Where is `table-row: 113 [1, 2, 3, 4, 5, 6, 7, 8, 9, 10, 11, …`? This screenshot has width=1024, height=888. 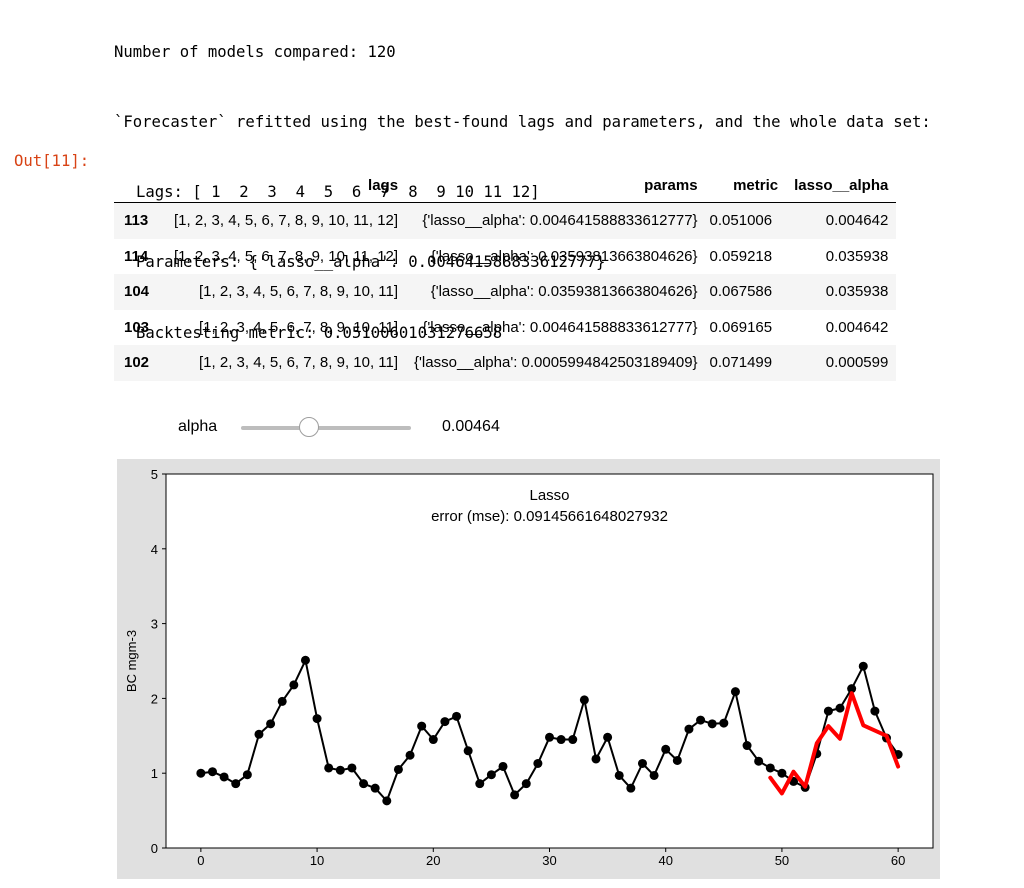
table-row: 113 [1, 2, 3, 4, 5, 6, 7, 8, 9, 10, 11, … is located at coordinates (505, 220).